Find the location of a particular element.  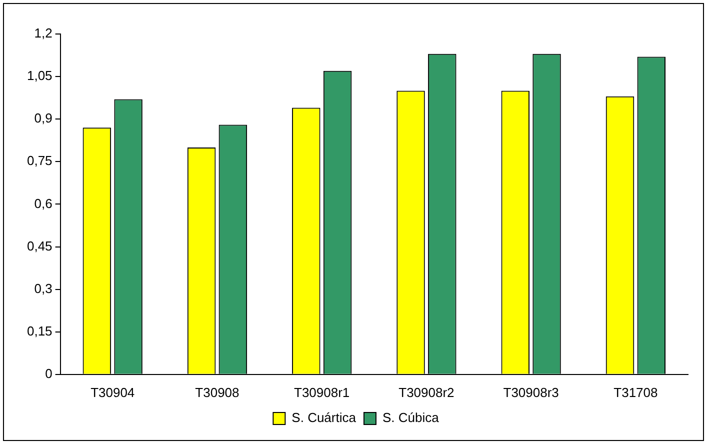

y-tick-label: 1,05 is located at coordinates (39, 76).